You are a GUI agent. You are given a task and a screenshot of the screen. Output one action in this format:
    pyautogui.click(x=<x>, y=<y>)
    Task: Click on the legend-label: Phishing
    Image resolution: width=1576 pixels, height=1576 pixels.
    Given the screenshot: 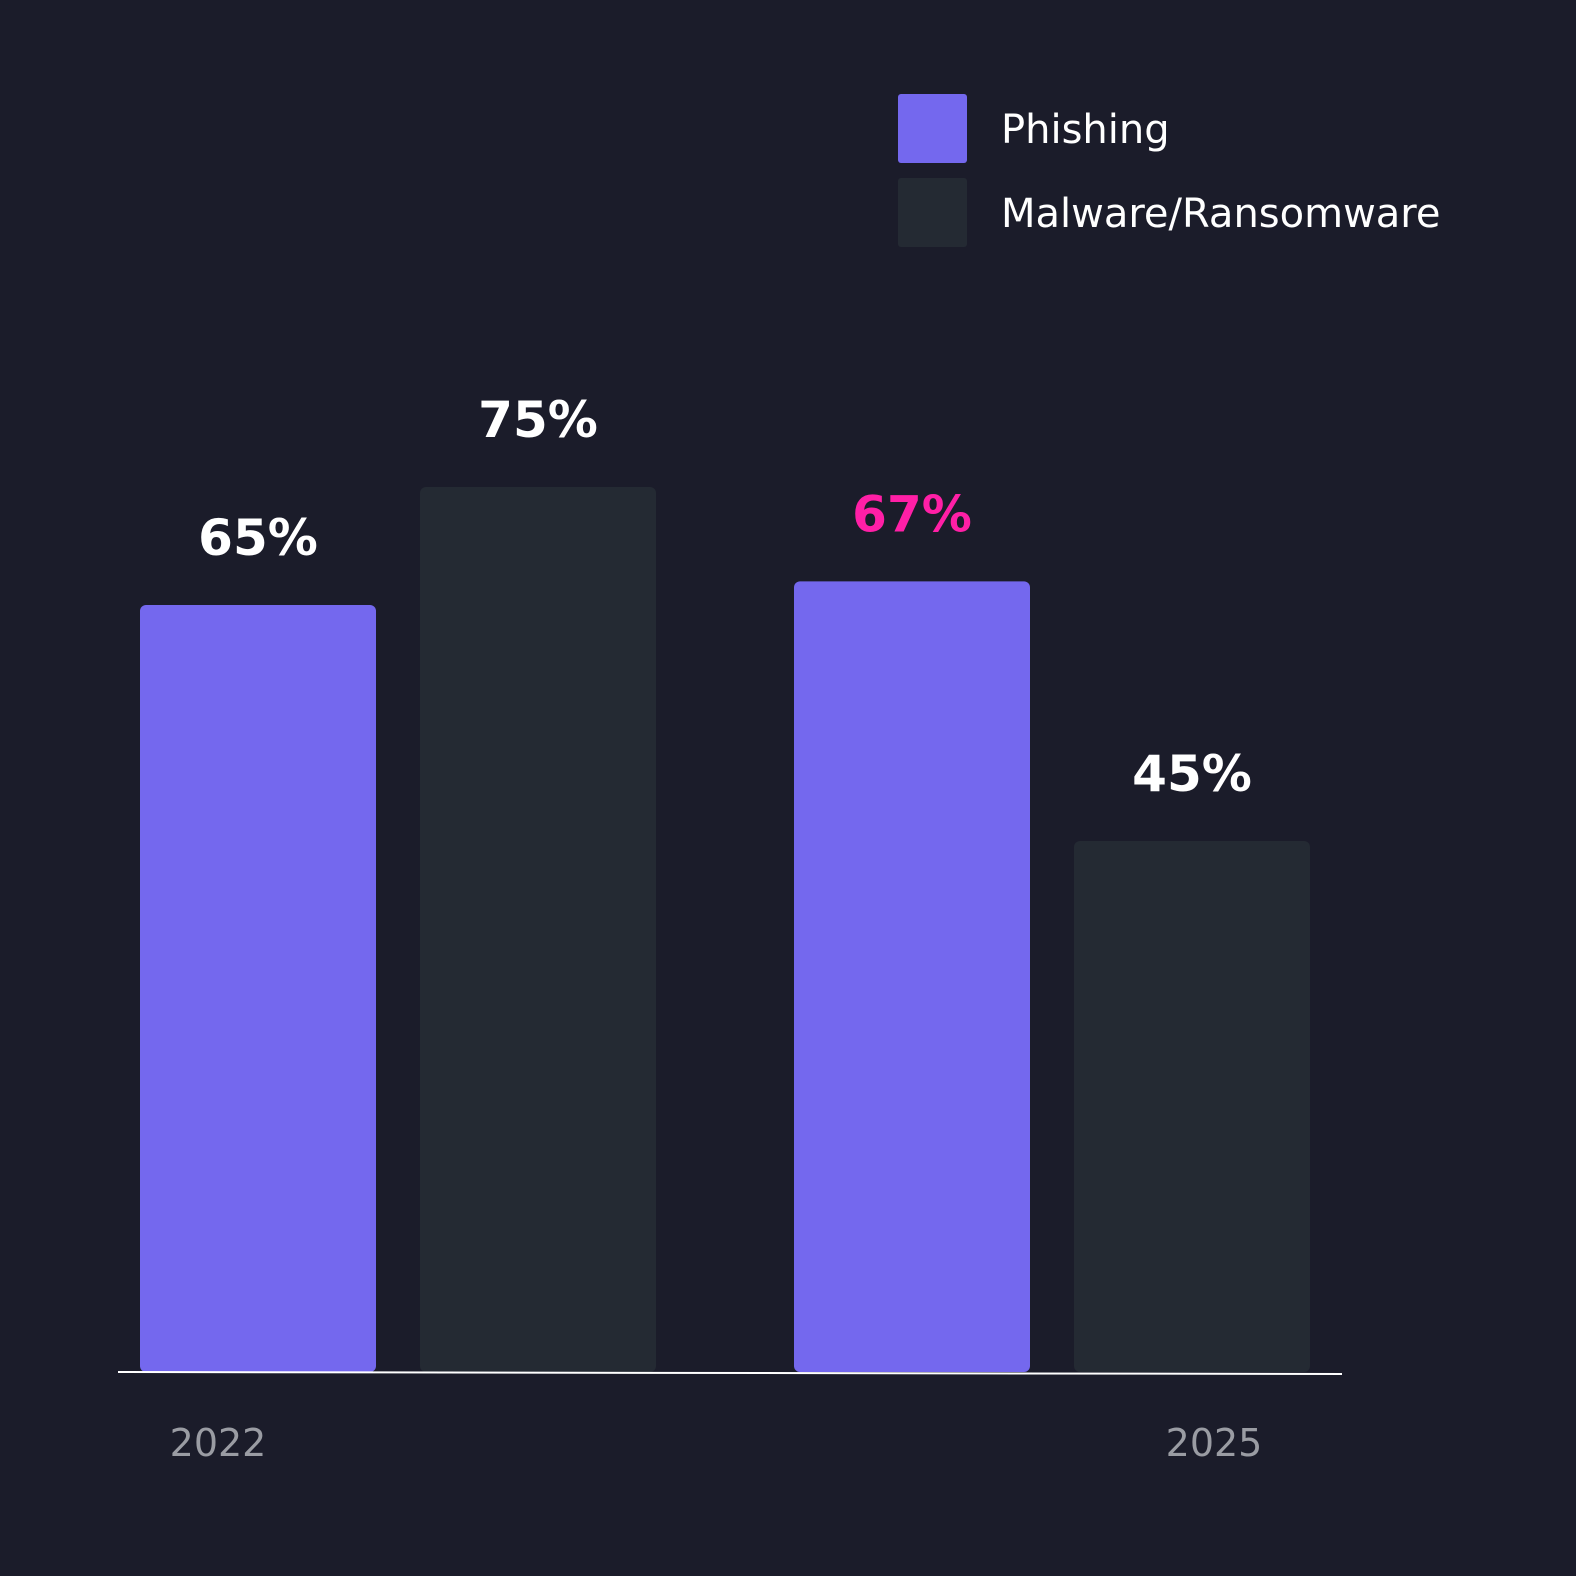 What is the action you would take?
    pyautogui.click(x=1085, y=130)
    